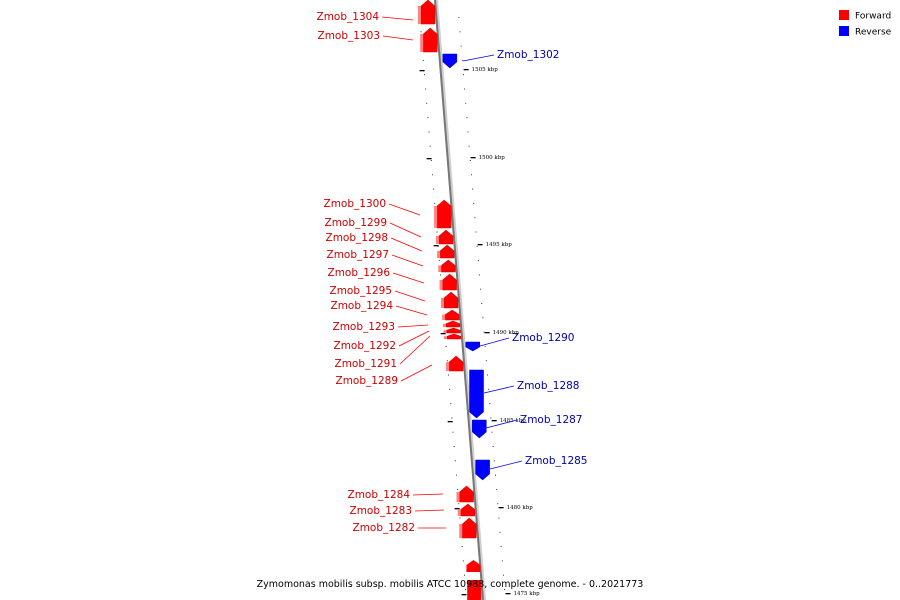 This screenshot has height=600, width=900. Describe the element at coordinates (348, 17) in the screenshot. I see `forward-gene-label: Zmob_1304` at that location.